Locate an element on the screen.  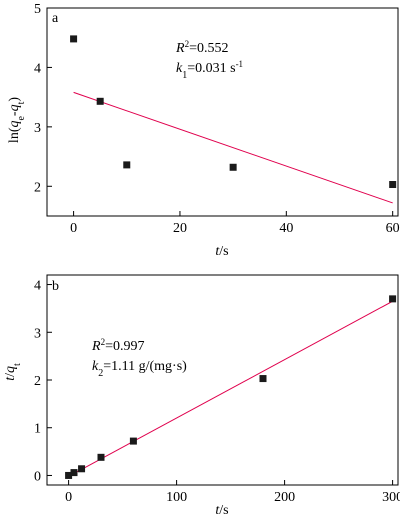
y-tick-label-1: 3 is located at coordinates (37, 128).